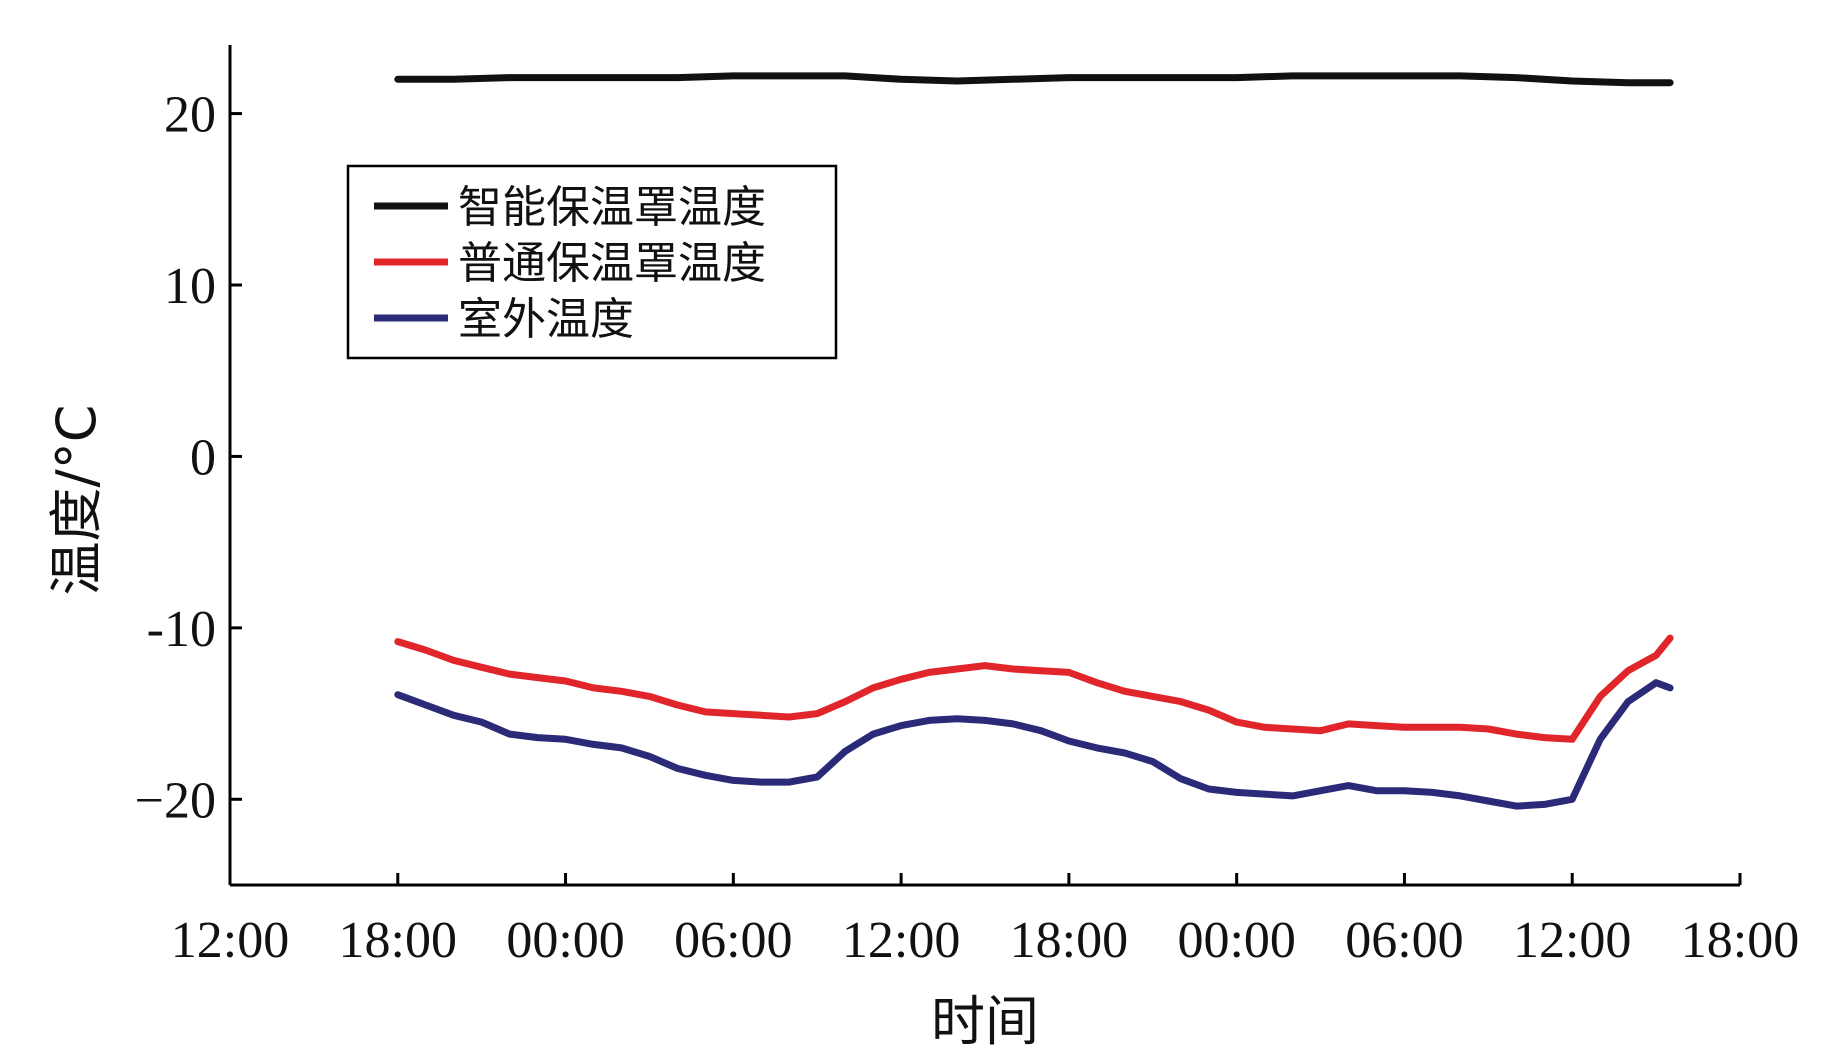 The width and height of the screenshot is (1843, 1063). What do you see at coordinates (612, 207) in the screenshot?
I see `legend-label: 智能保温罩温度` at bounding box center [612, 207].